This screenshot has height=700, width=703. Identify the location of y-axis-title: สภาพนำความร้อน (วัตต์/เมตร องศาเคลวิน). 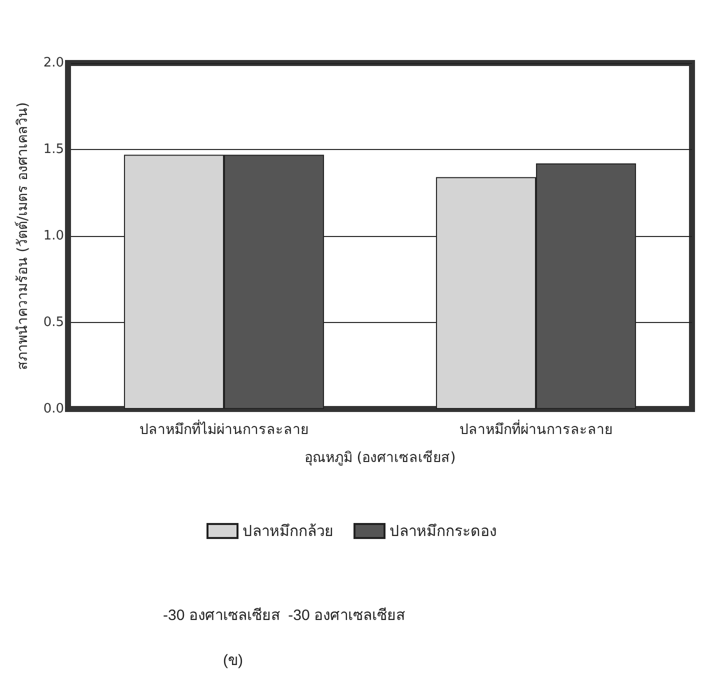
(22, 236).